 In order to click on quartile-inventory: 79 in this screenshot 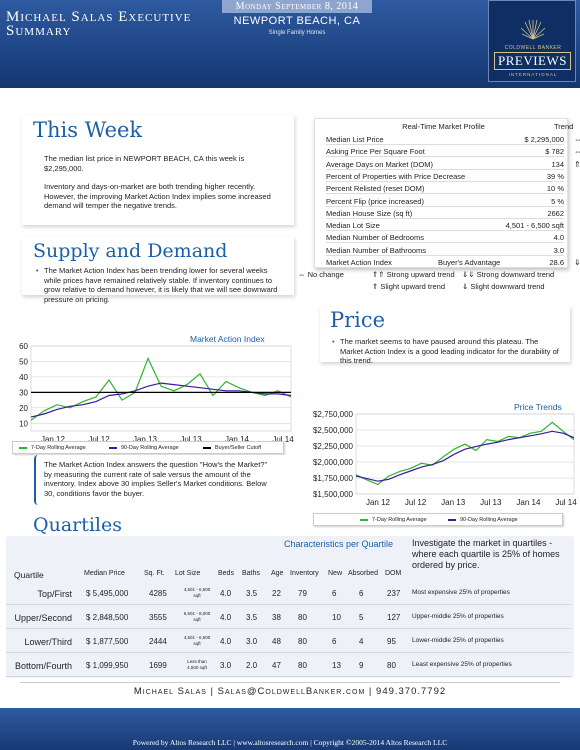, I will do `click(302, 593)`.